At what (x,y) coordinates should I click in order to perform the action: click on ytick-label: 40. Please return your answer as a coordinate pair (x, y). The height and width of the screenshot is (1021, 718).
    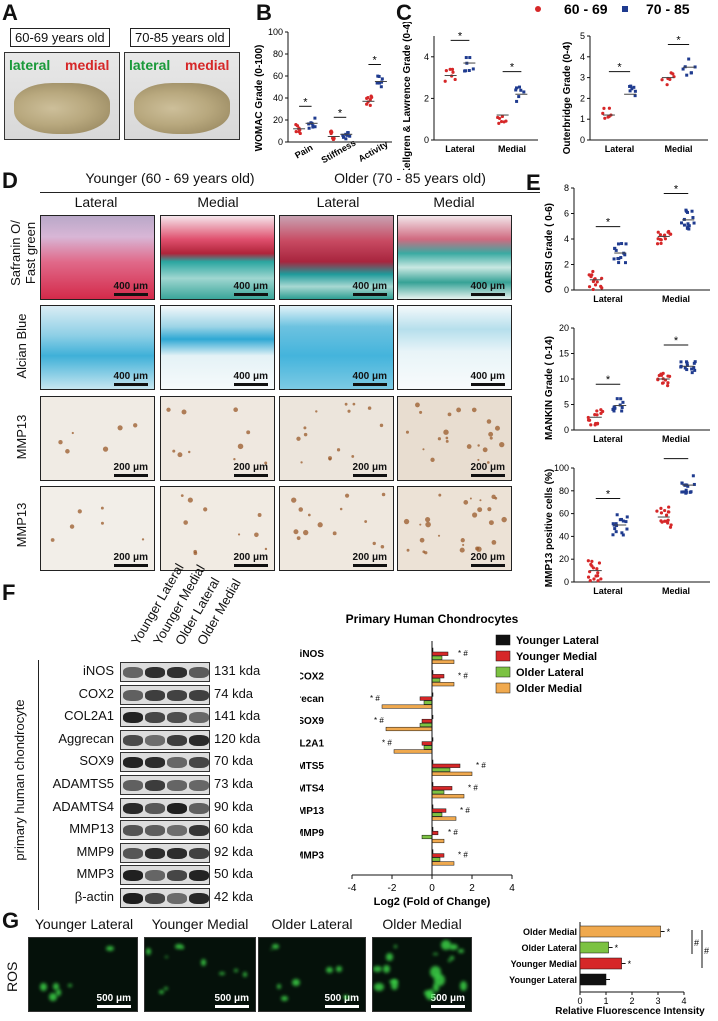
    Looking at the image, I should click on (278, 98).